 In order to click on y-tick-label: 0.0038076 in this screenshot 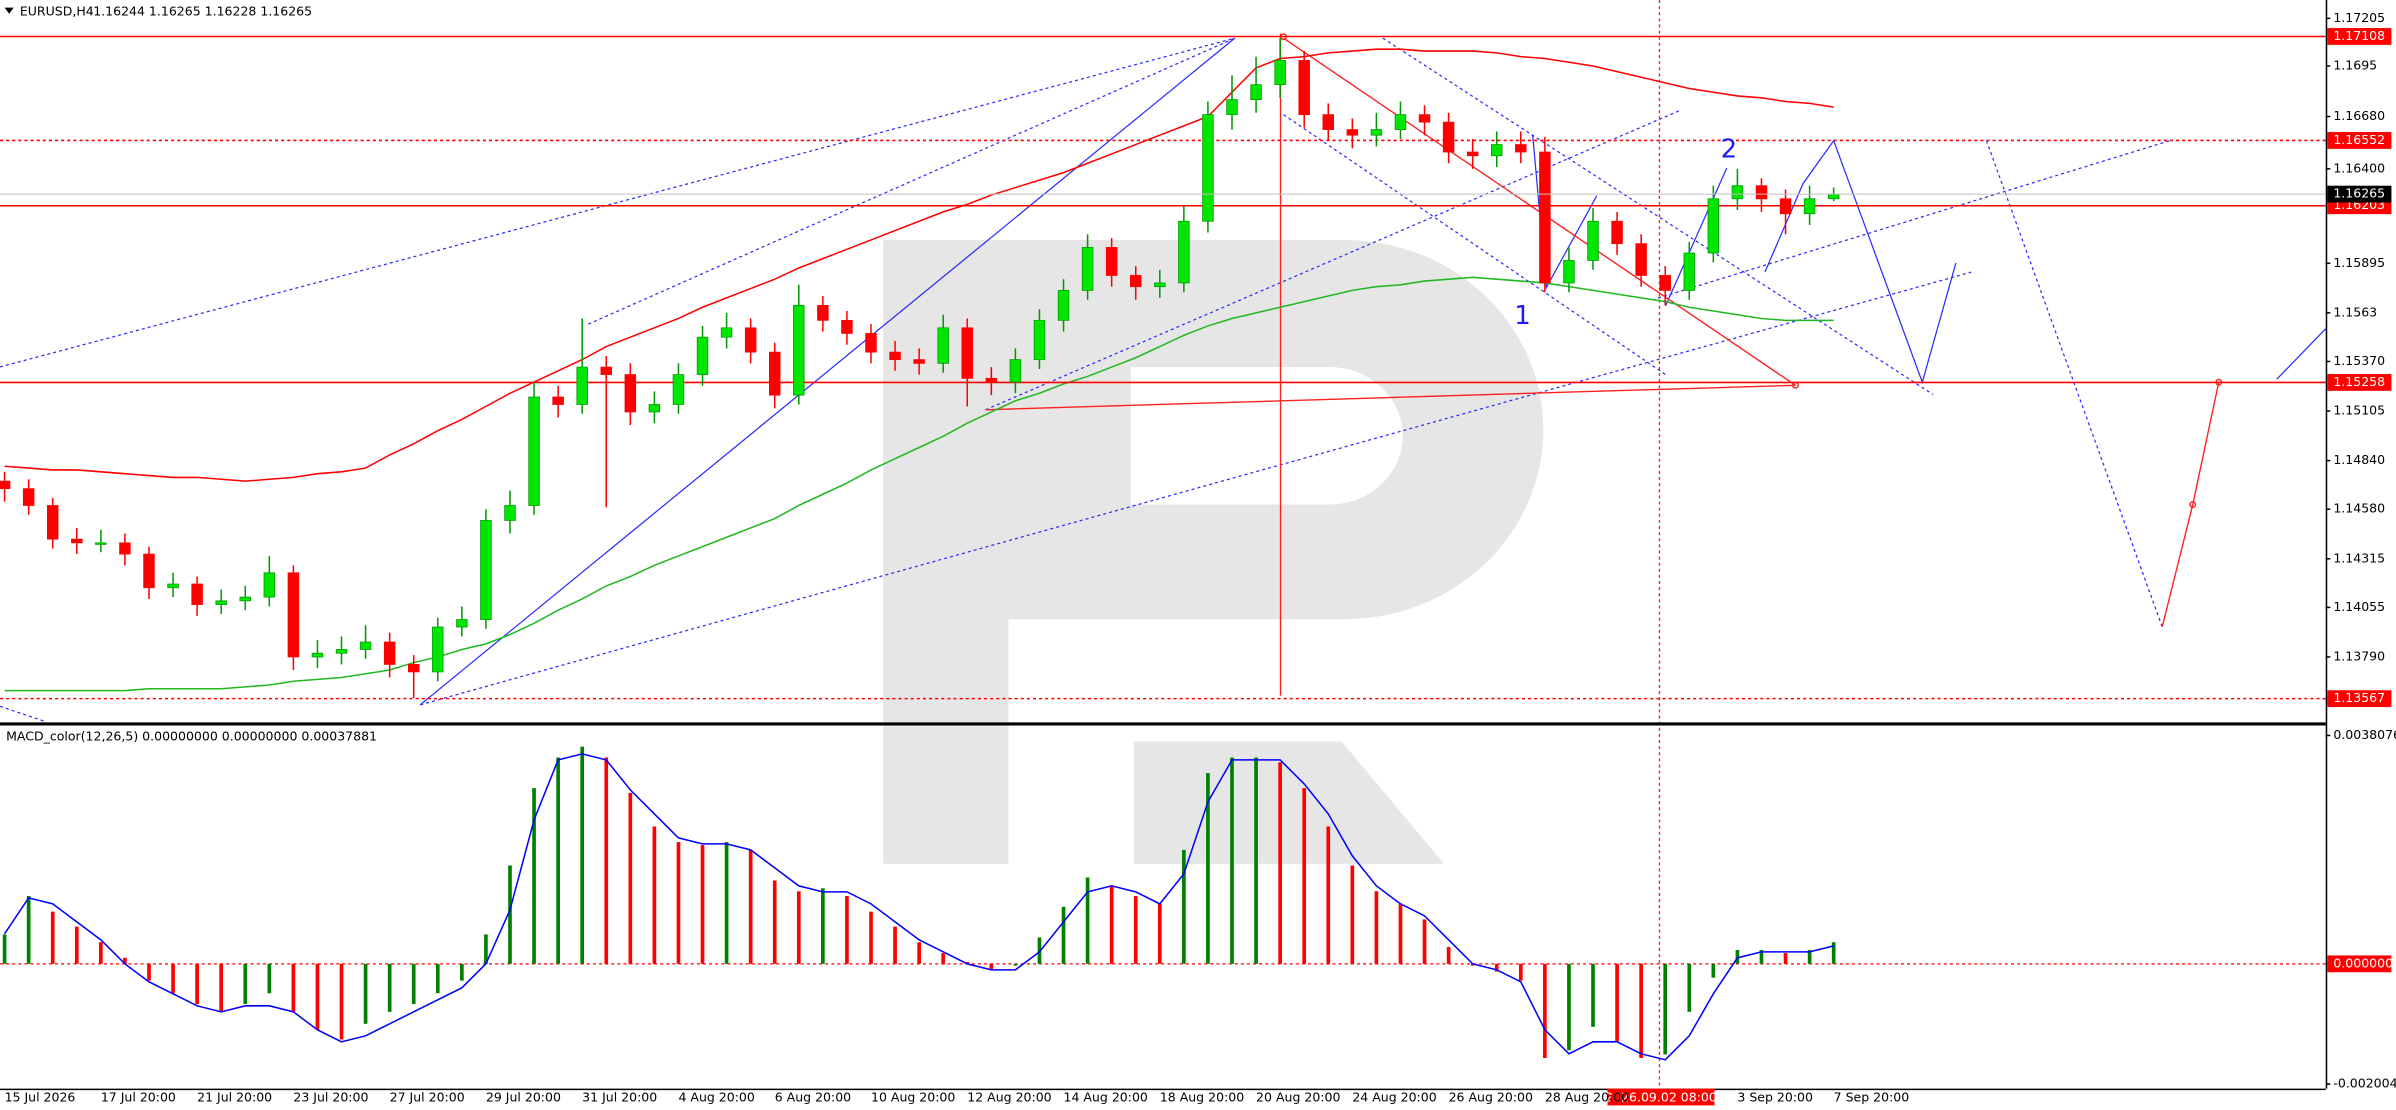, I will do `click(2364, 734)`.